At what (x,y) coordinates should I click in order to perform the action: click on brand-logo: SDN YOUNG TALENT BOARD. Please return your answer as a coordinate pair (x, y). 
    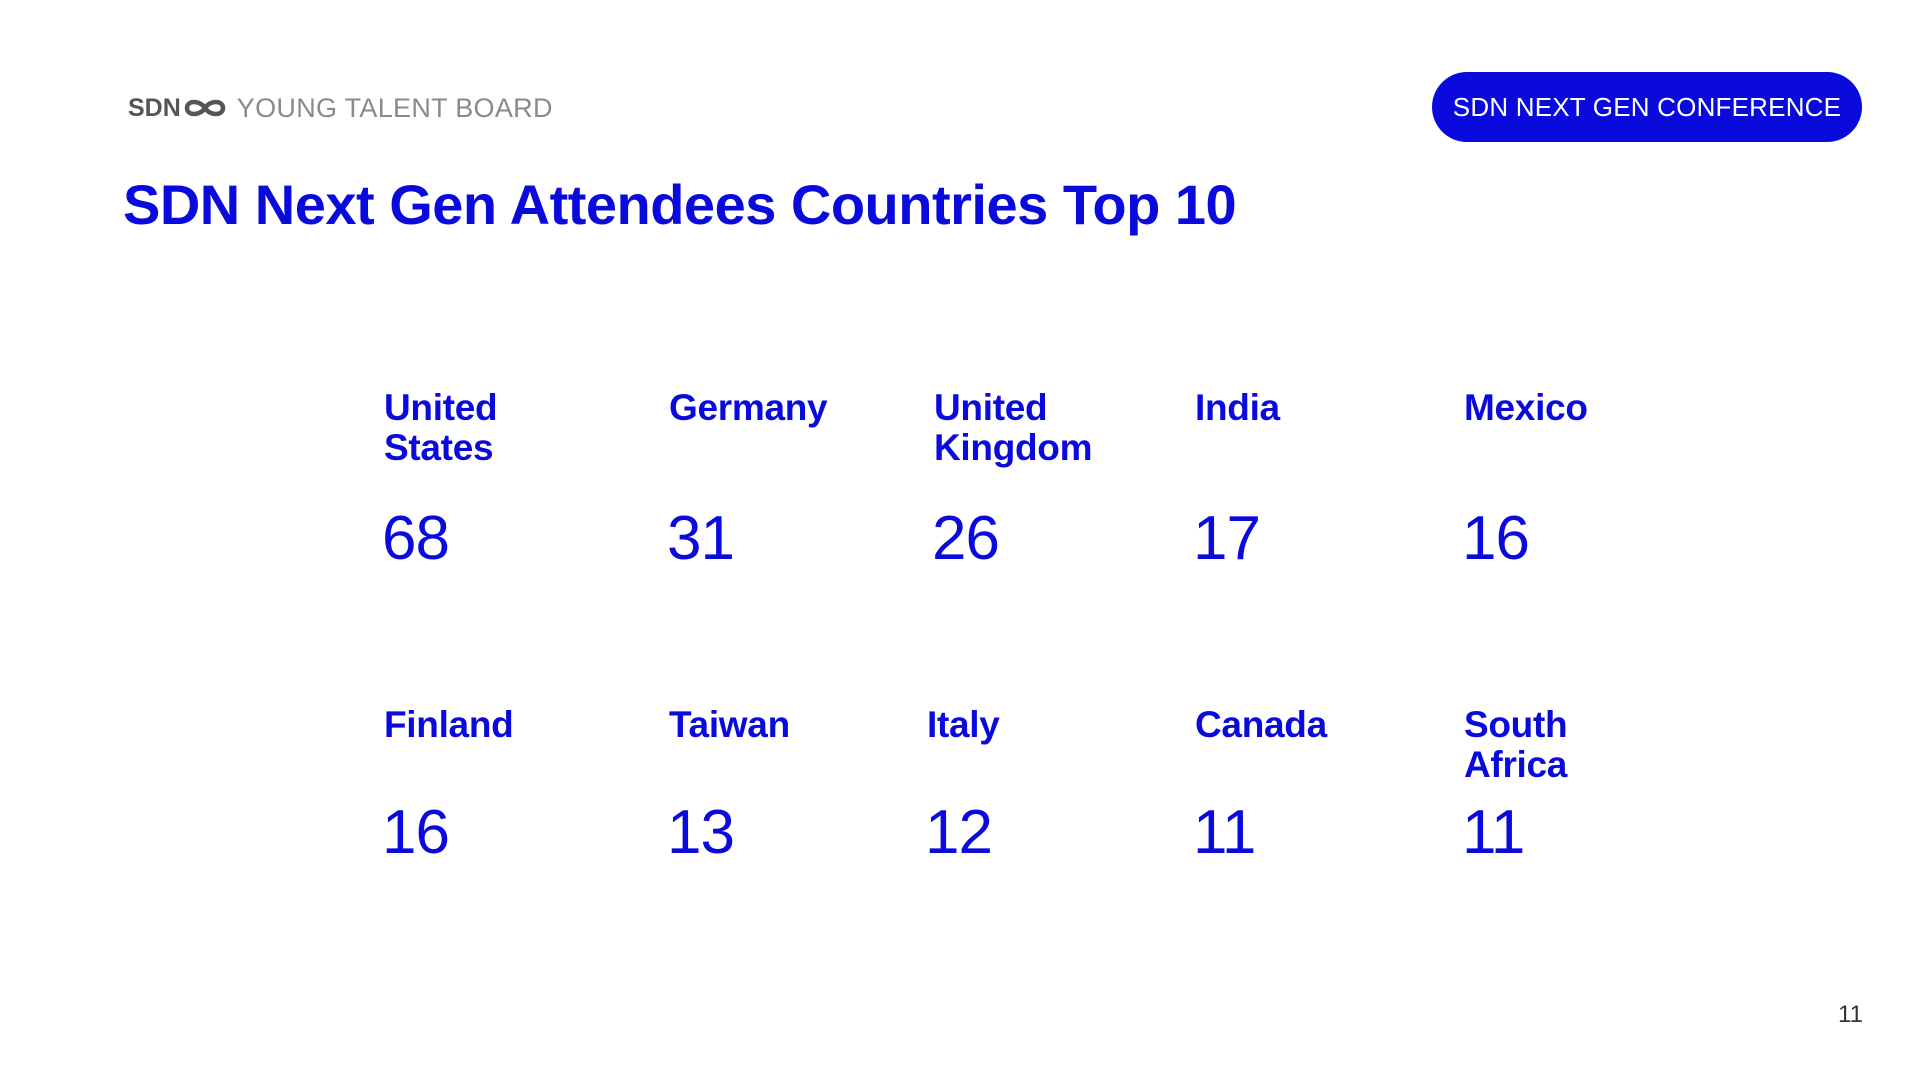
    Looking at the image, I should click on (340, 108).